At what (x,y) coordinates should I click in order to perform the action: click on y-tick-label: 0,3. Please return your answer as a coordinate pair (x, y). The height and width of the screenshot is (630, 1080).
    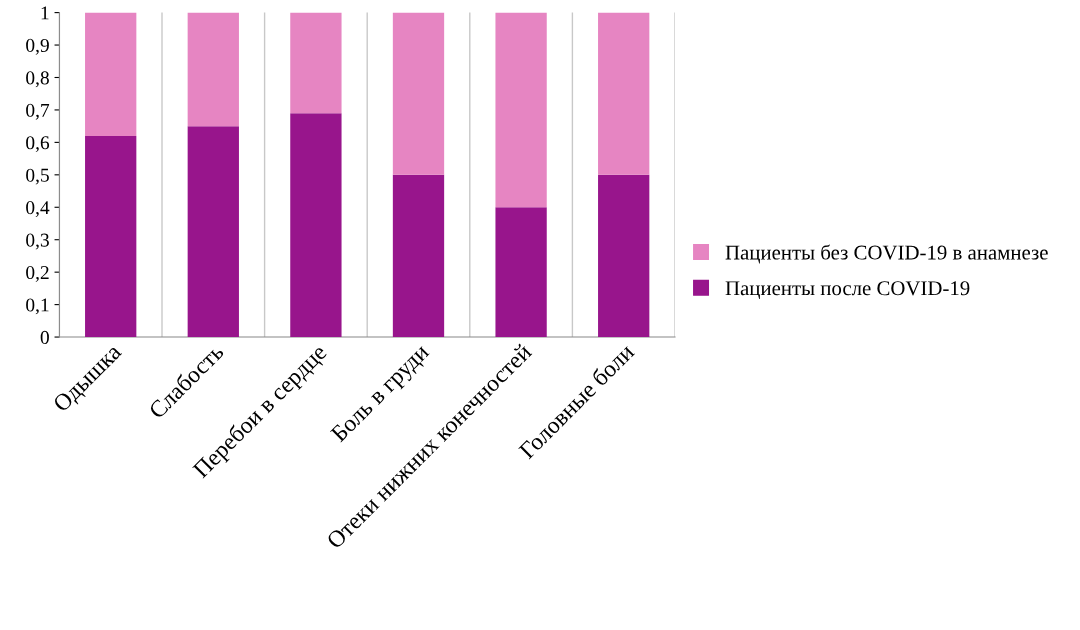
    Looking at the image, I should click on (37, 241).